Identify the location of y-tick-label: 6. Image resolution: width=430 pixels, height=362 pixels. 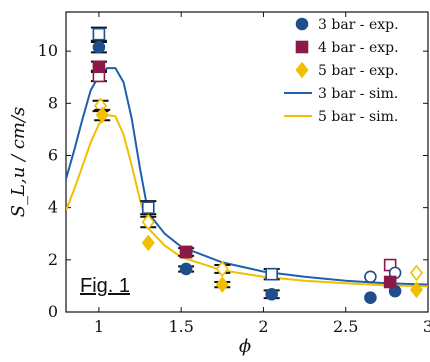
(53, 154).